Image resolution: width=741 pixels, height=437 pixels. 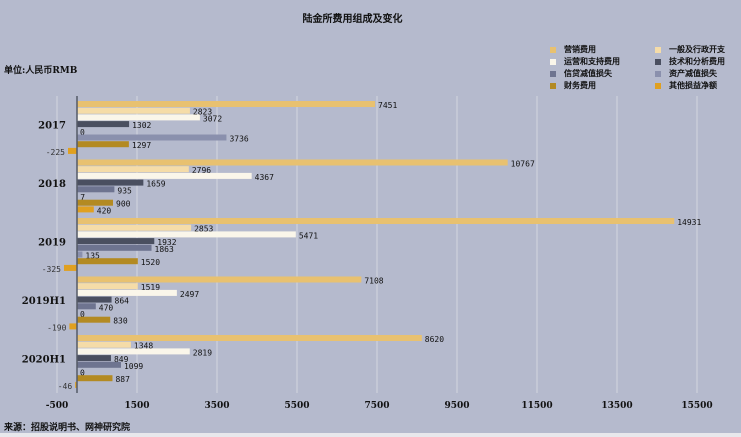 What do you see at coordinates (238, 139) in the screenshot?
I see `data-label: 3736` at bounding box center [238, 139].